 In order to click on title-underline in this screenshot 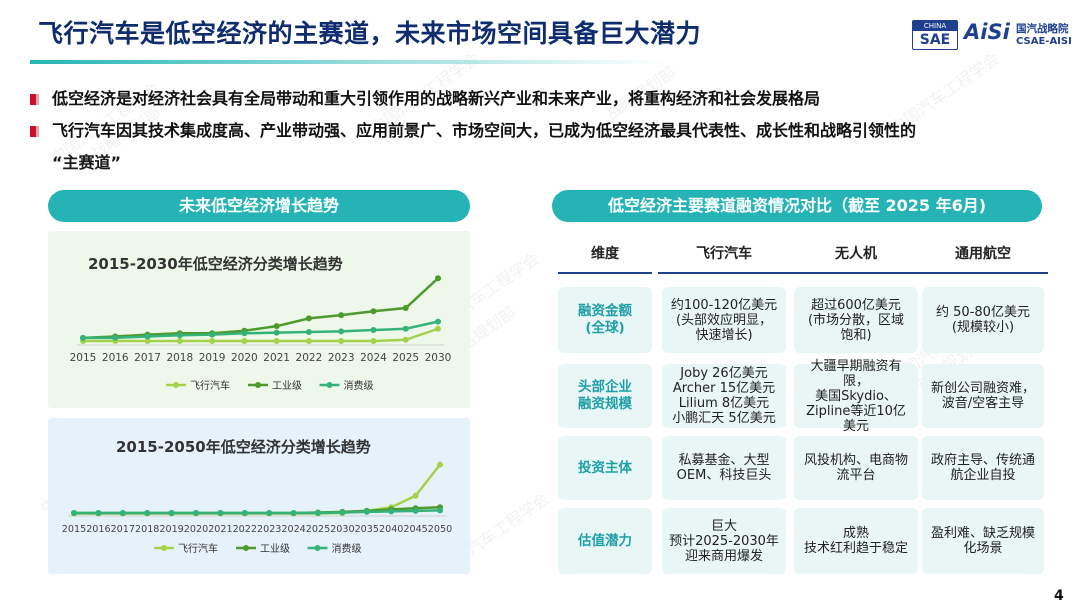, I will do `click(350, 62)`.